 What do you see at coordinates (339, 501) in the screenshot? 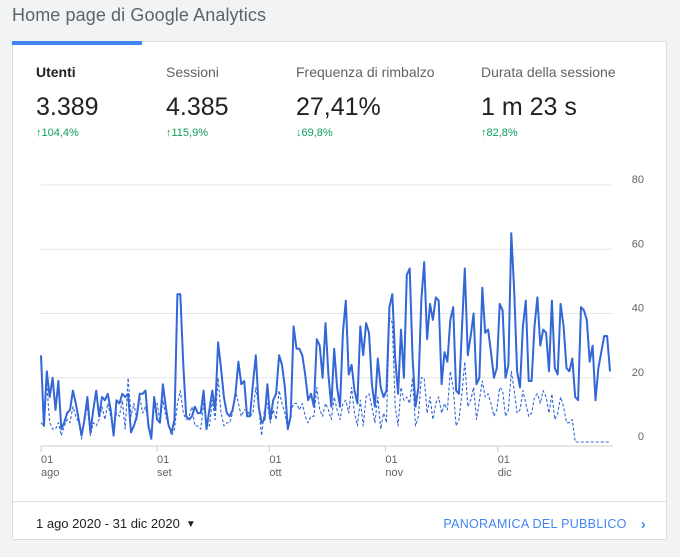
I see `footer-divider` at bounding box center [339, 501].